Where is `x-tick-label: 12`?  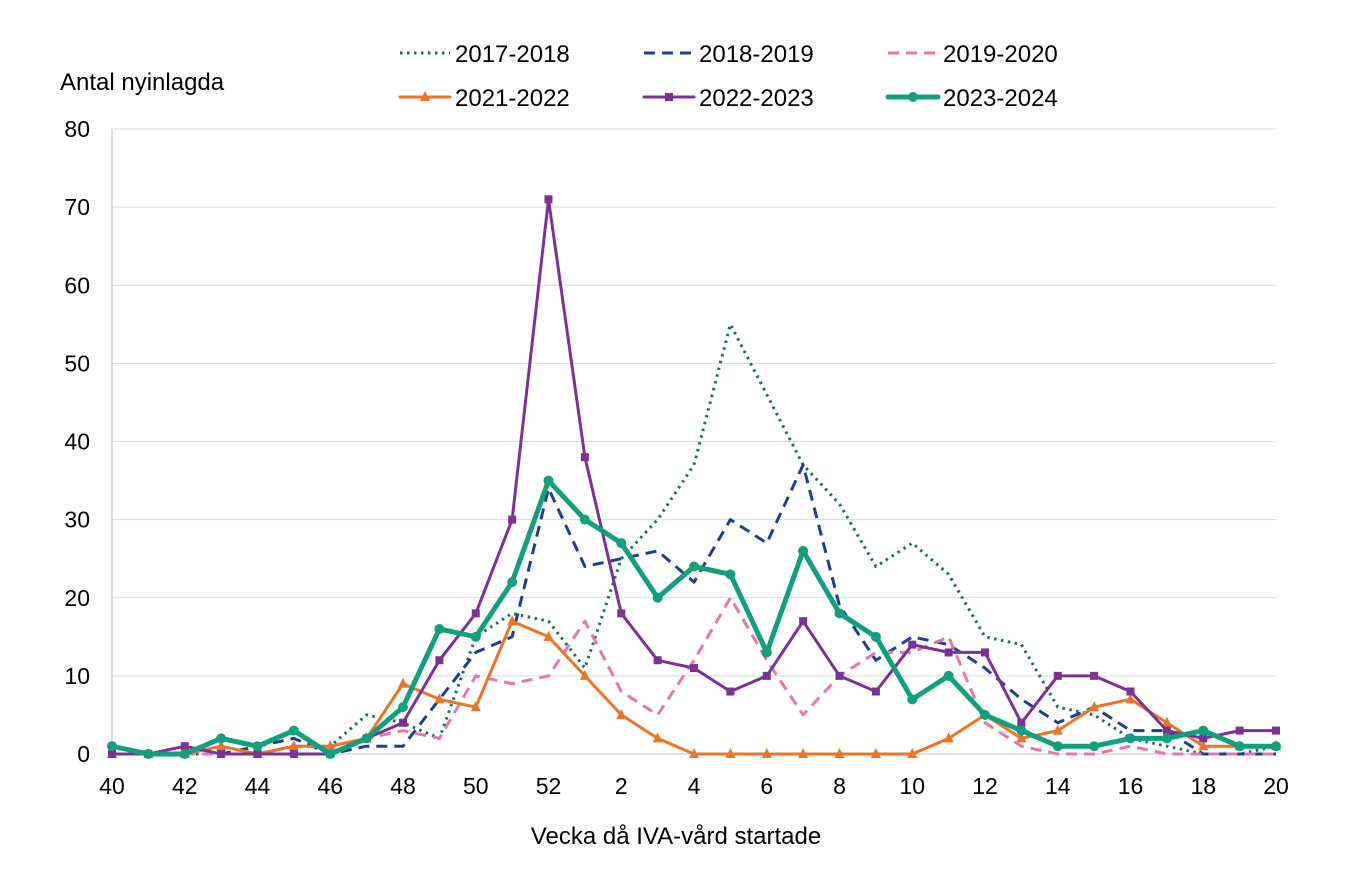
x-tick-label: 12 is located at coordinates (985, 786).